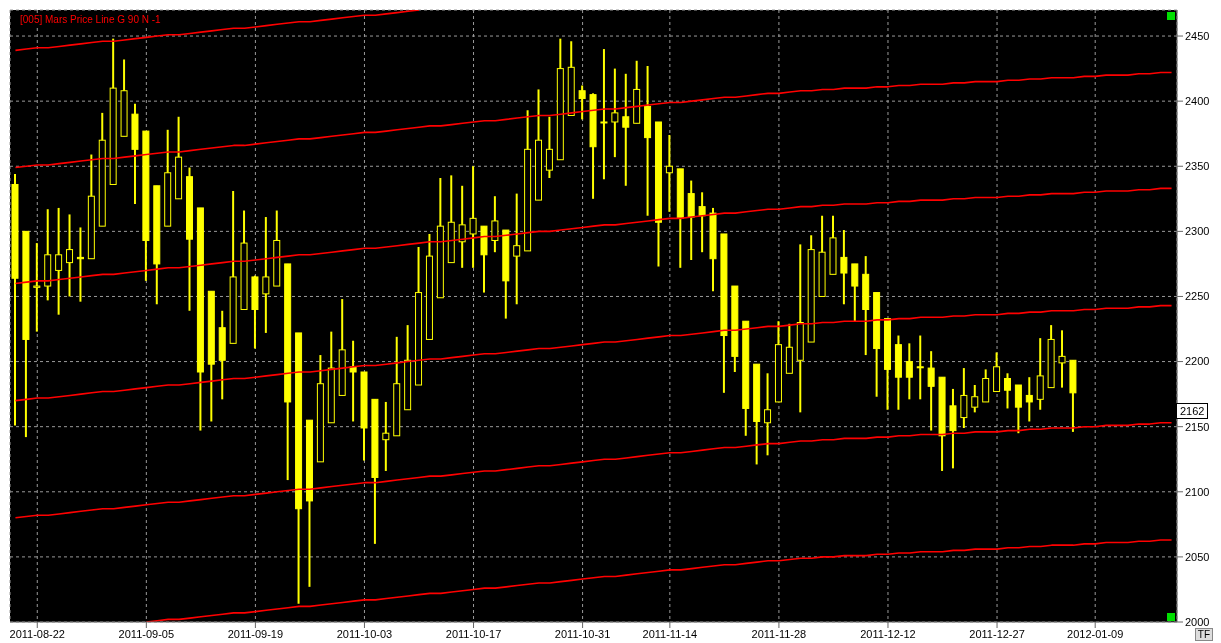 This screenshot has height=643, width=1221. What do you see at coordinates (473, 633) in the screenshot?
I see `x-tick-label: 2011-10-17` at bounding box center [473, 633].